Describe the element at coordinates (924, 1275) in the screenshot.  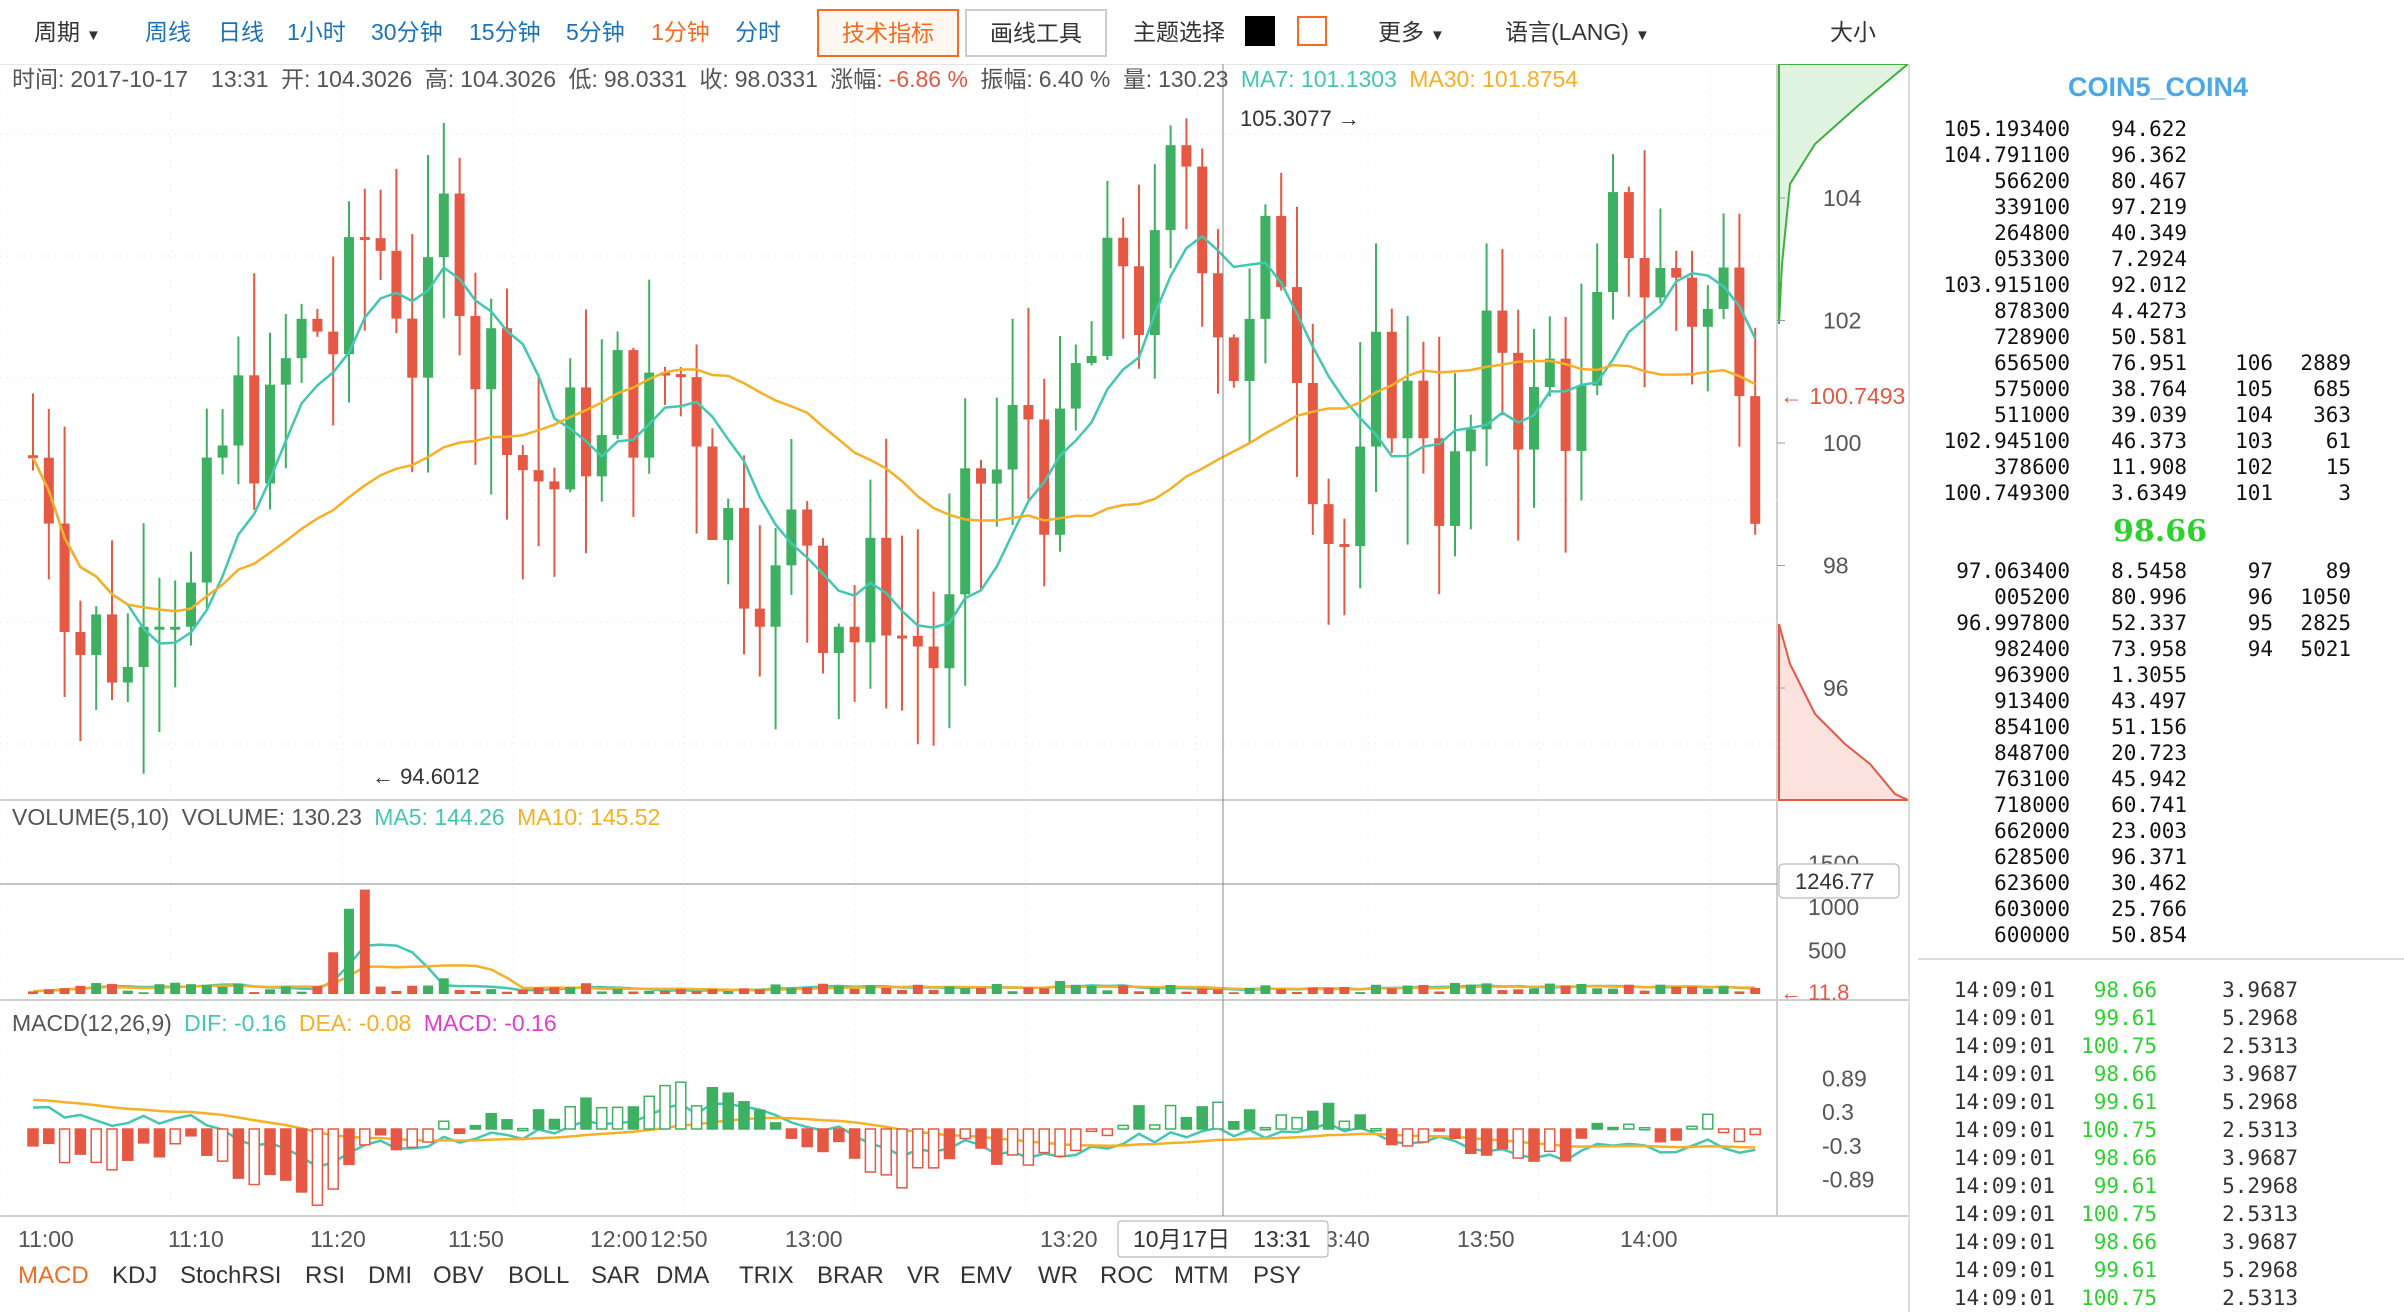
I see `indicator-tab-vr: VR` at that location.